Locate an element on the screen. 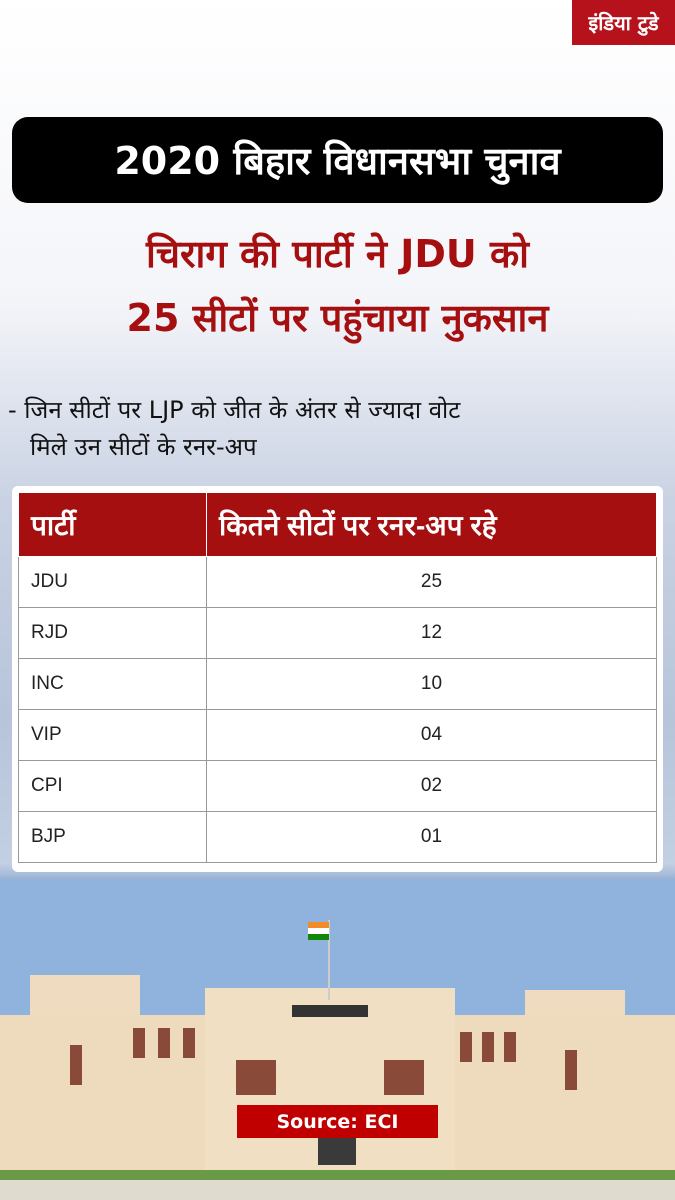 The height and width of the screenshot is (1200, 675). seats-cell: 01 is located at coordinates (431, 837).